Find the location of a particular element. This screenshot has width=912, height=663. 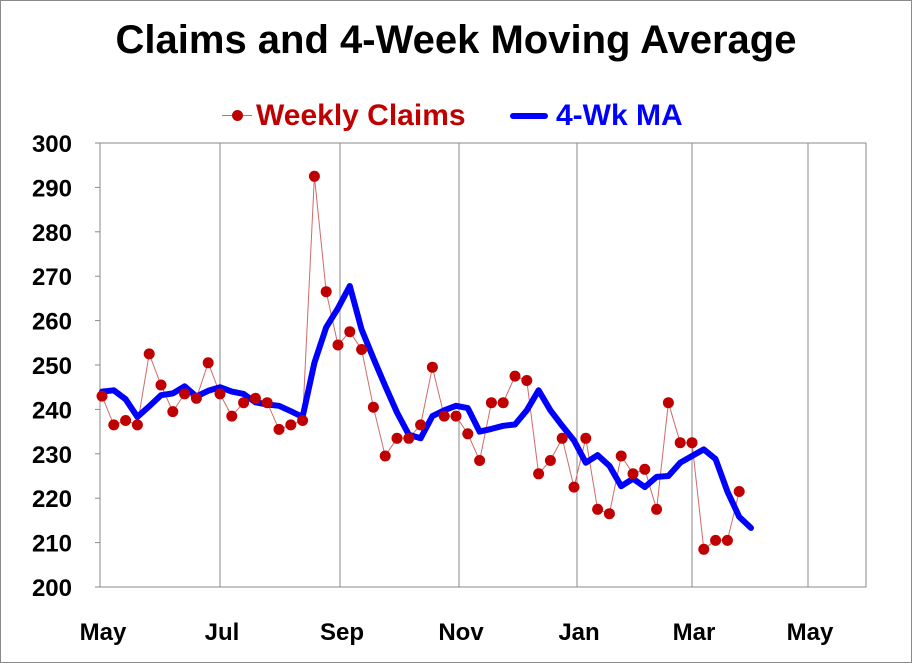

legend-item-weekly-claims: Weekly Claims is located at coordinates (344, 116).